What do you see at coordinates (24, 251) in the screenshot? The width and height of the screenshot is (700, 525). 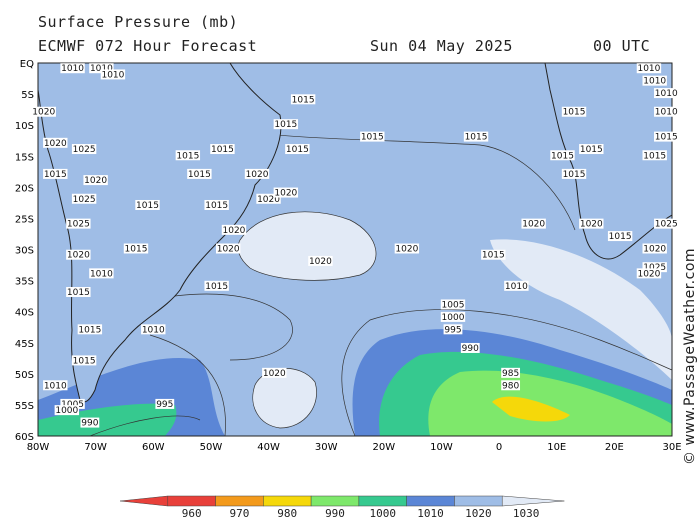 I see `latitude-axis: EQ 5S 10S 15S 20S 25S 30S 35S 40S 45S 50S 55S 60S` at bounding box center [24, 251].